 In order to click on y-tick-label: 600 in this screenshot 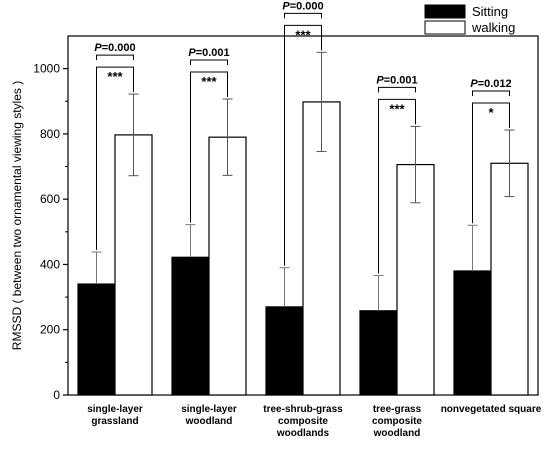, I will do `click(50, 199)`.